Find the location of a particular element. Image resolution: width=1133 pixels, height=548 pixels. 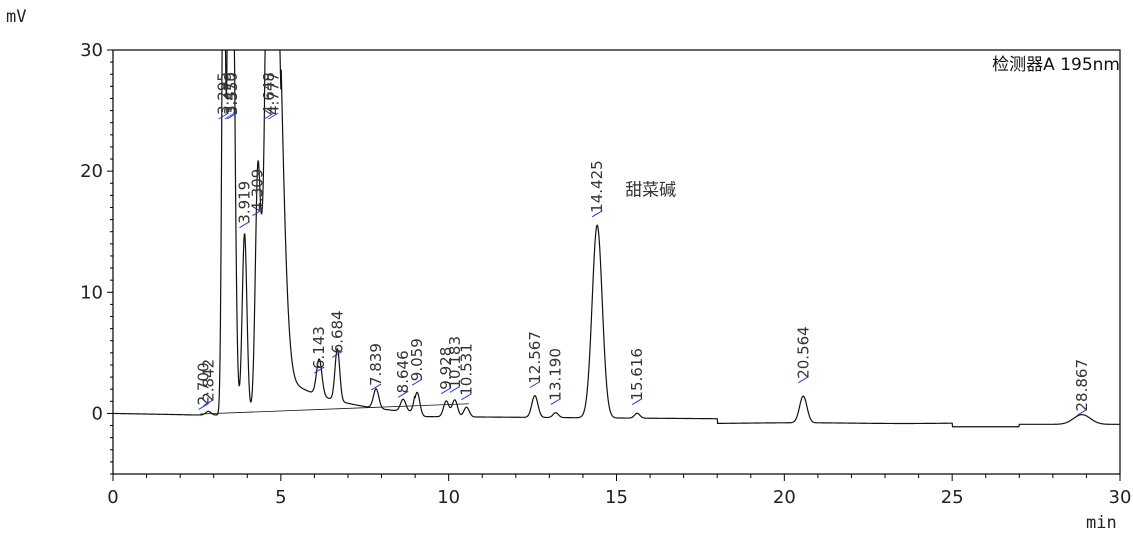

peak-label: 20.564 is located at coordinates (803, 352).